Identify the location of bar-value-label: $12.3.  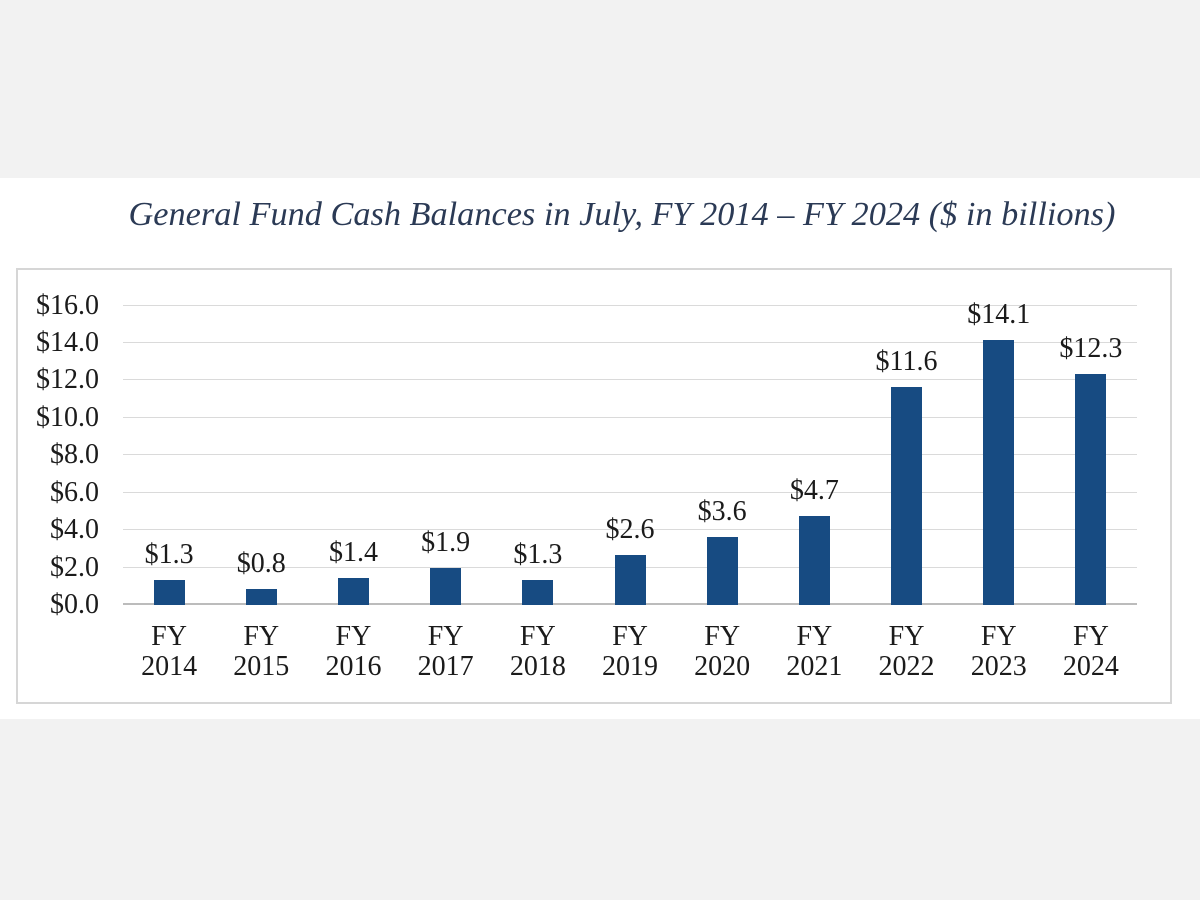
(1091, 348).